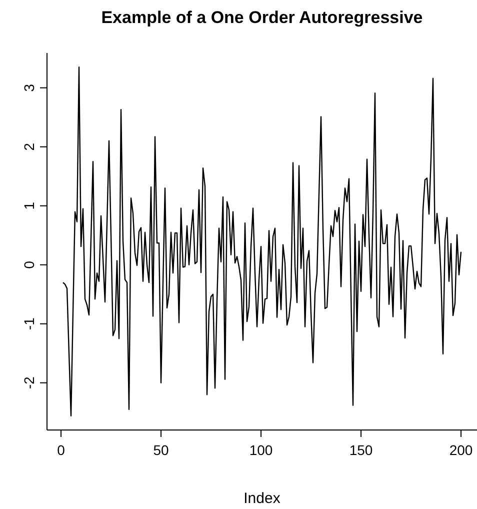 The width and height of the screenshot is (477, 509). What do you see at coordinates (161, 450) in the screenshot?
I see `x-tick-label: 50` at bounding box center [161, 450].